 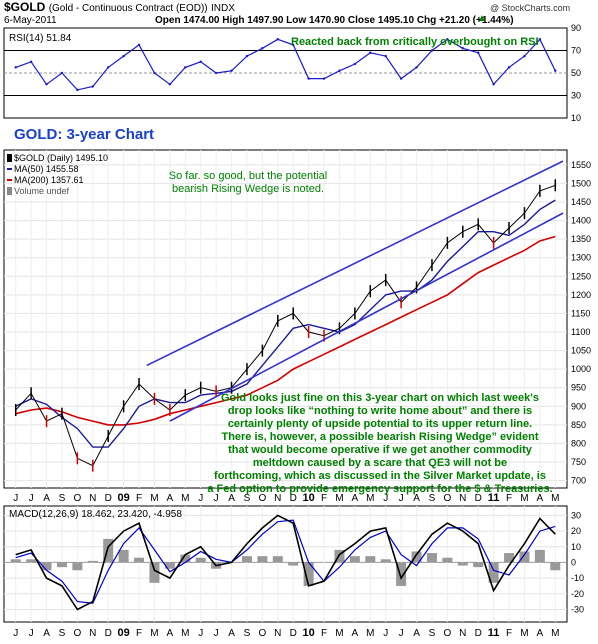 What do you see at coordinates (577, 578) in the screenshot?
I see `macd-tick-label: -10` at bounding box center [577, 578].